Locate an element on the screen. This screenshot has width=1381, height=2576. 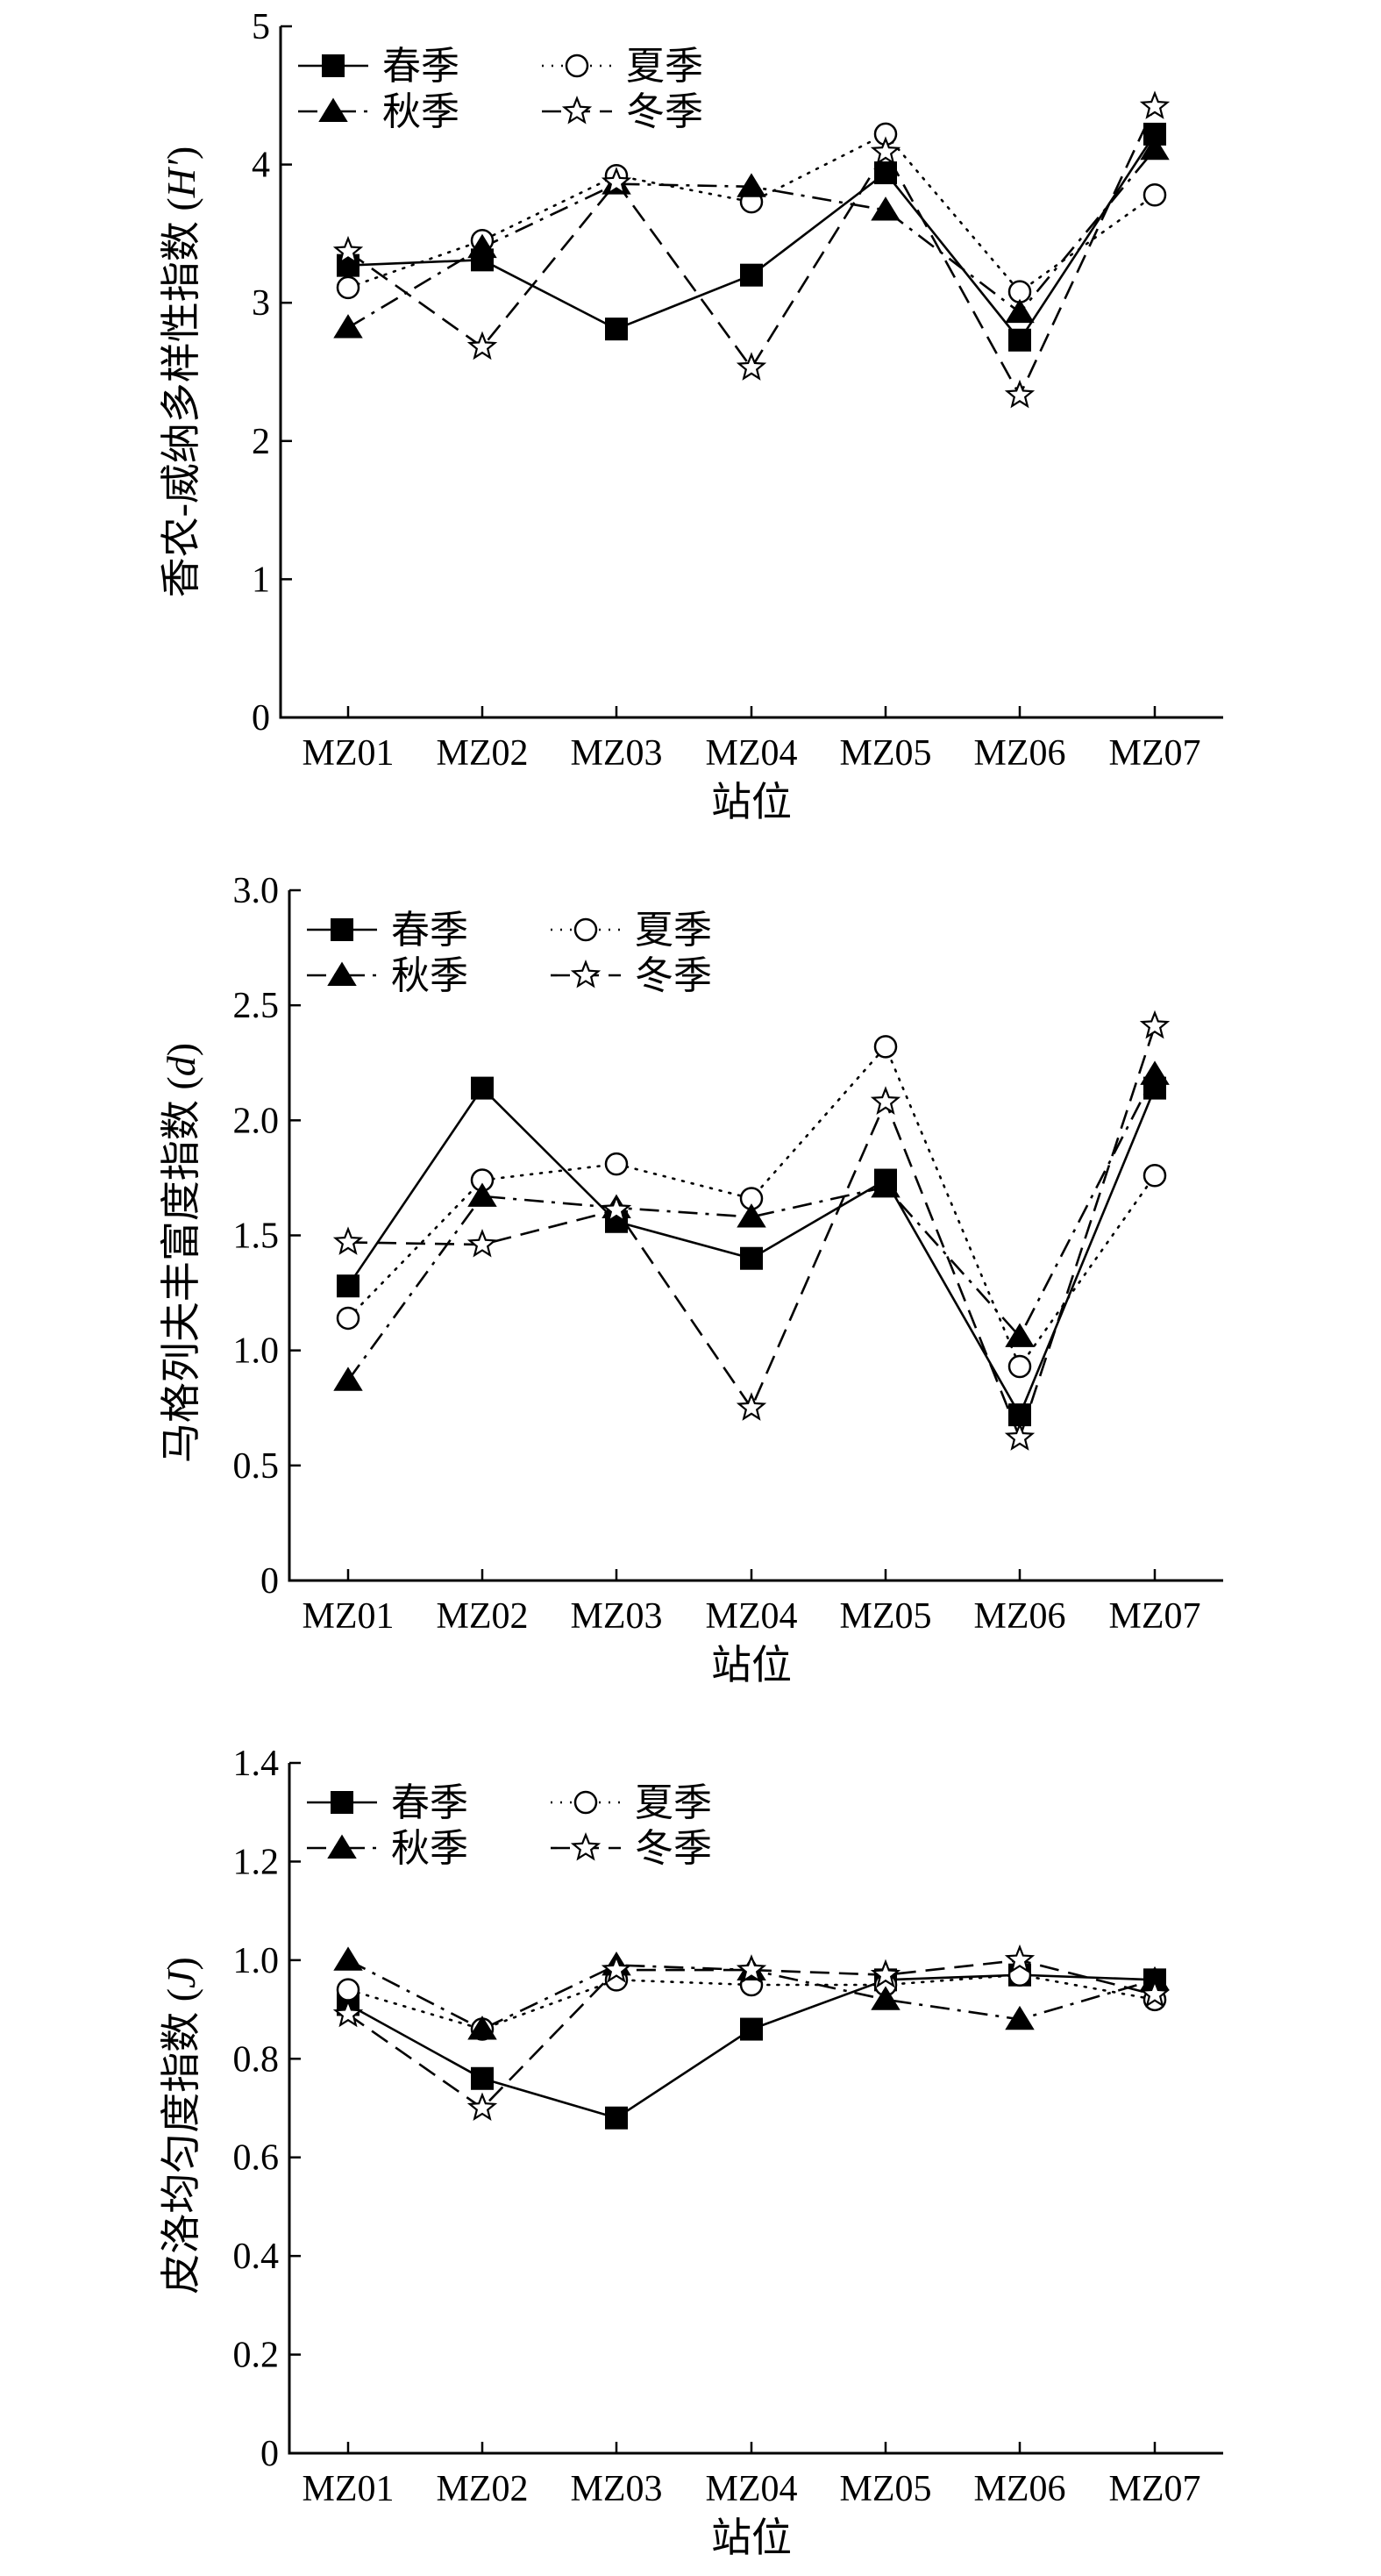
data-point-s3-MZ04 is located at coordinates (751, 1215).